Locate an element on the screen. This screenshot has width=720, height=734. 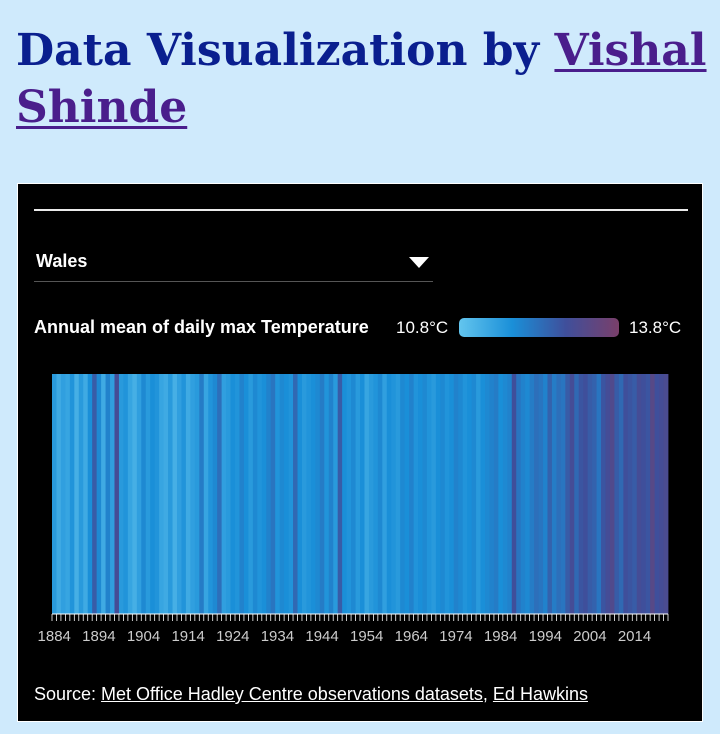
stripe-1941 is located at coordinates (309, 494).